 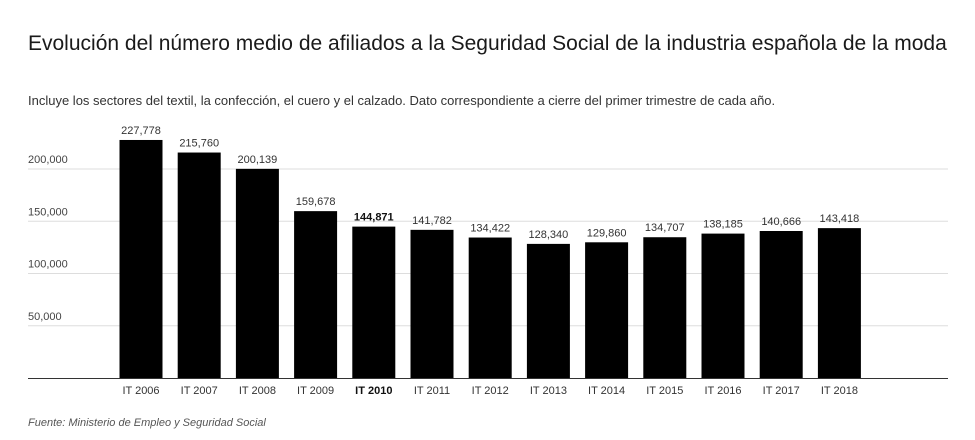 I want to click on y-tick-label: 50,000, so click(x=45, y=317).